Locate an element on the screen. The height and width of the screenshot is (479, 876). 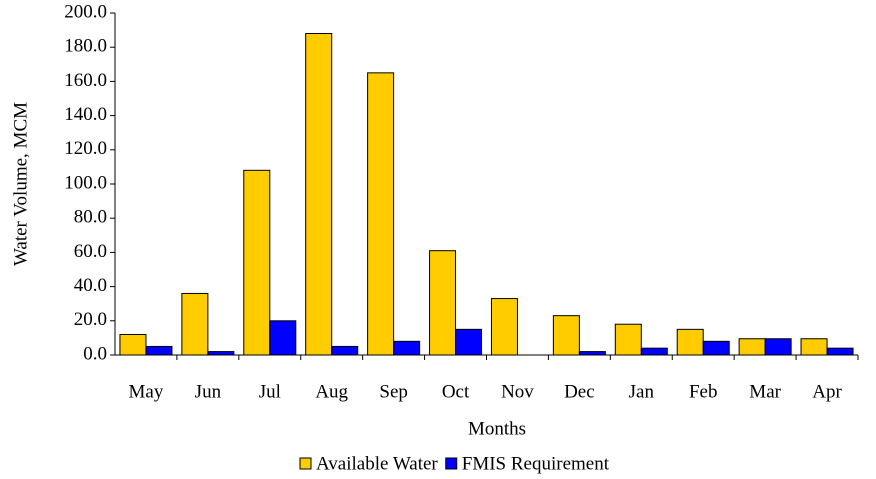
x-tick-label: May is located at coordinates (146, 391).